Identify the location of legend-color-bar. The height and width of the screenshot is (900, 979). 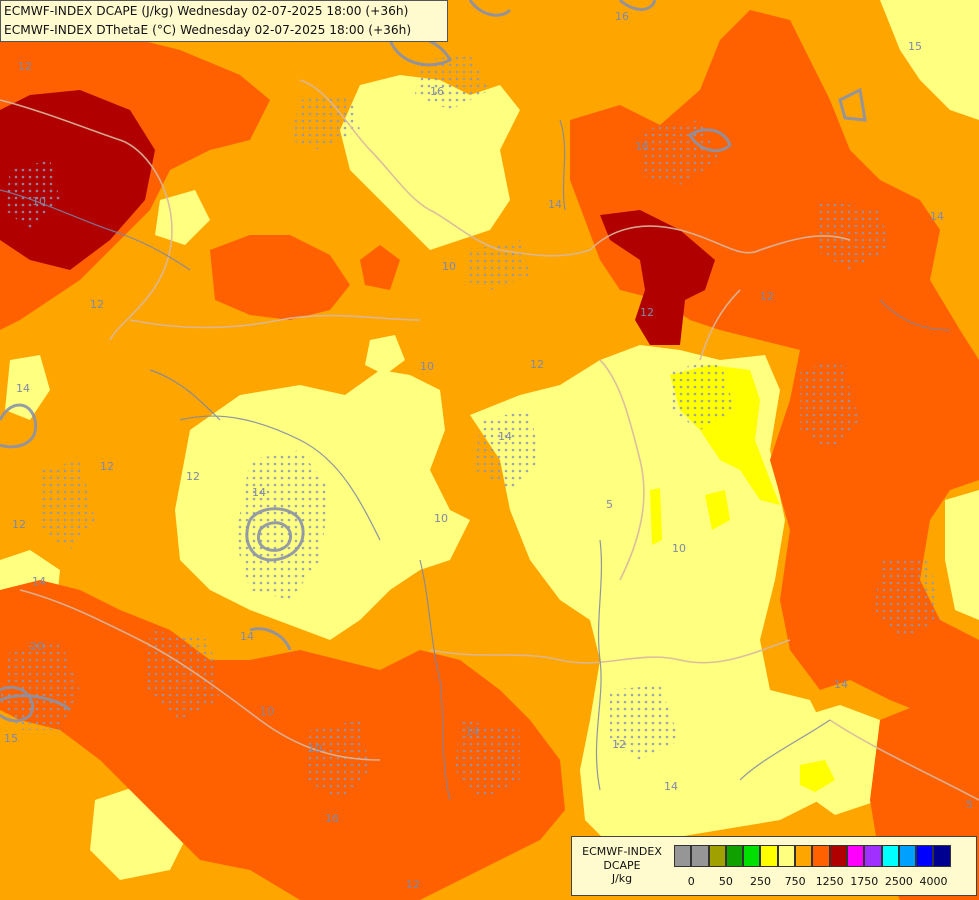
(812, 856).